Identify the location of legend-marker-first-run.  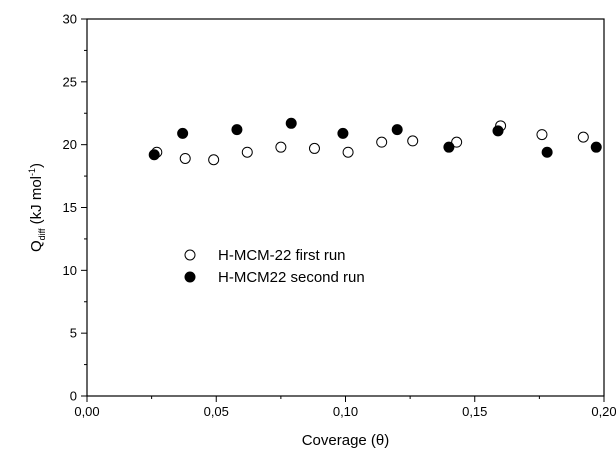
(190, 255).